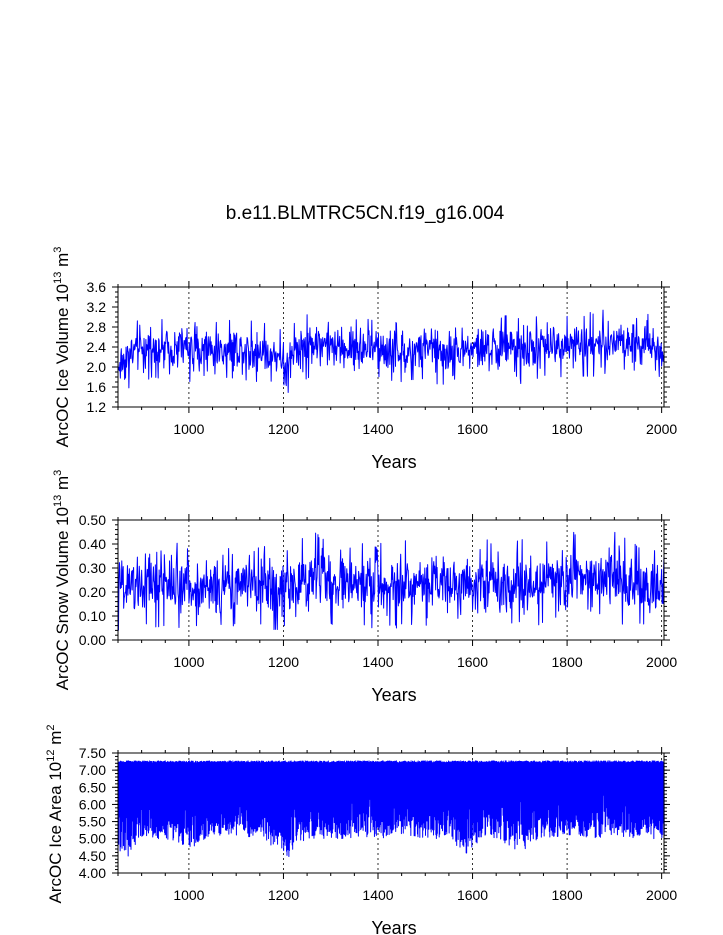 This screenshot has width=723, height=935. Describe the element at coordinates (97, 407) in the screenshot. I see `y-tick-label: 1.2` at that location.